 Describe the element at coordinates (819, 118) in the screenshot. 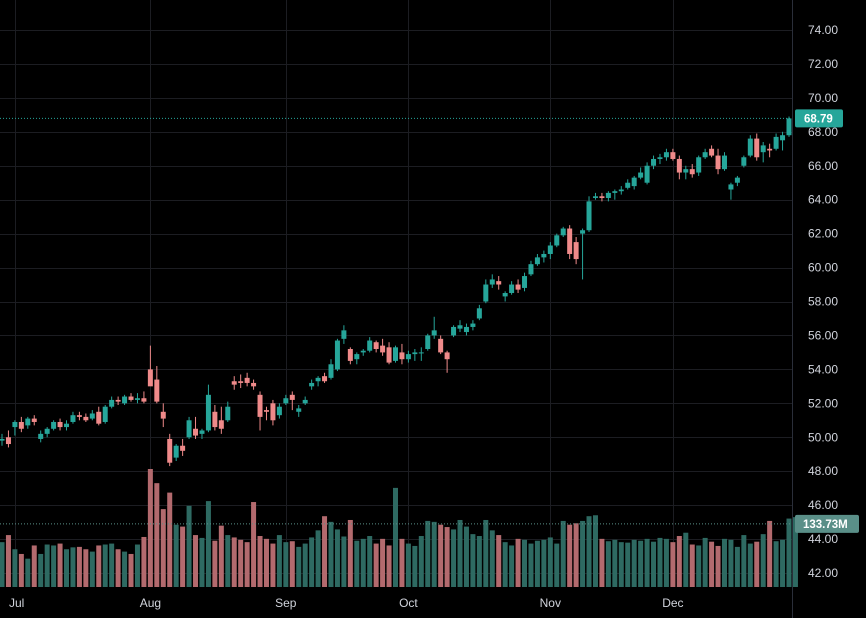

I see `last-price-tag-bg` at that location.